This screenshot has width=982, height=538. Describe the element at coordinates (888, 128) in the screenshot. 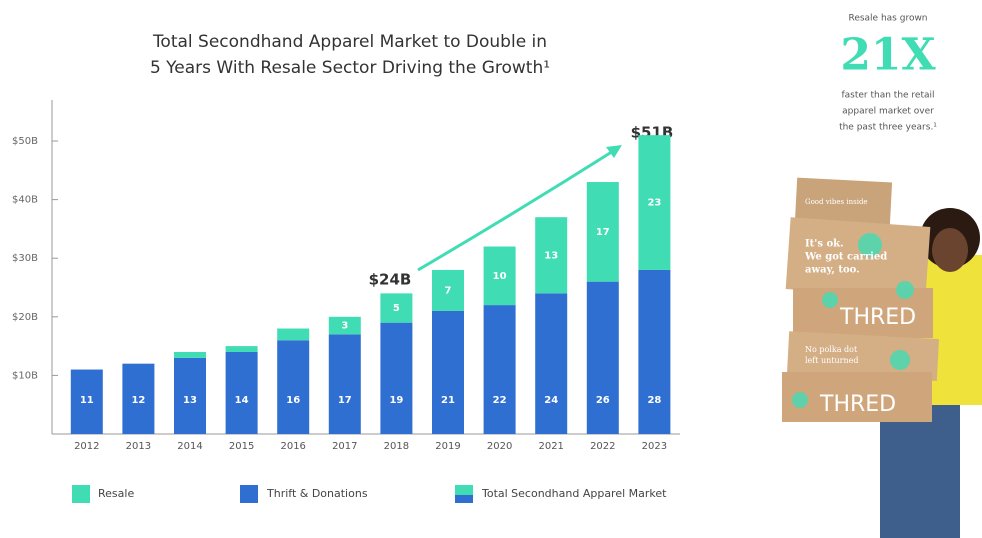

I see `note-line: the past three years.¹` at that location.